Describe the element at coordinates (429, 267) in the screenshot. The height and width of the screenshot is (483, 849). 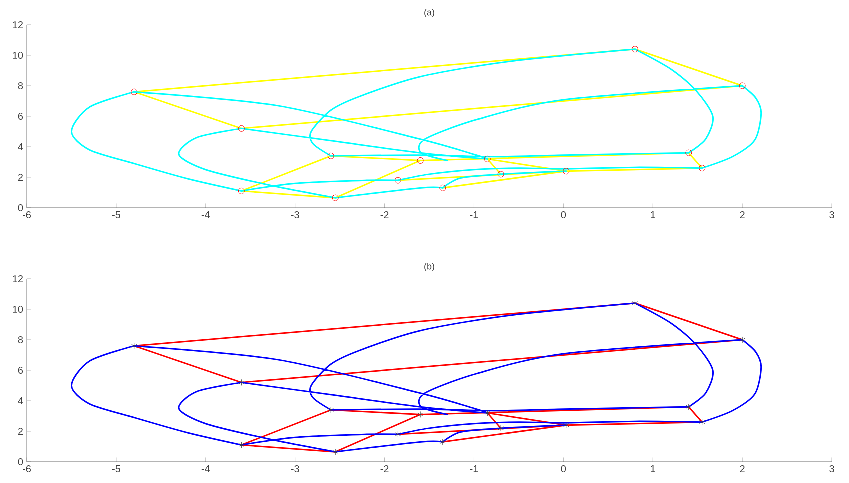
I see `chart-title: (b)` at that location.